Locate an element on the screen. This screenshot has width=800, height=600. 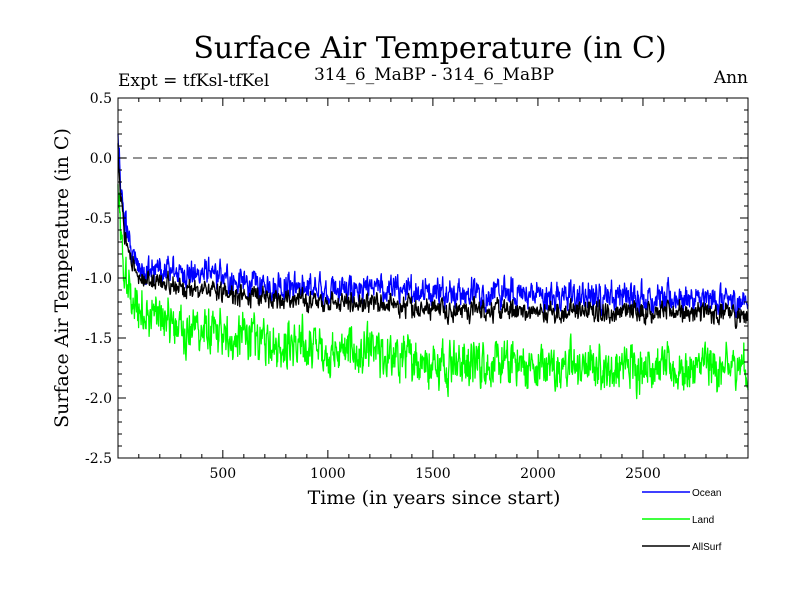
y-tick-label: -1.0 is located at coordinates (98, 279).